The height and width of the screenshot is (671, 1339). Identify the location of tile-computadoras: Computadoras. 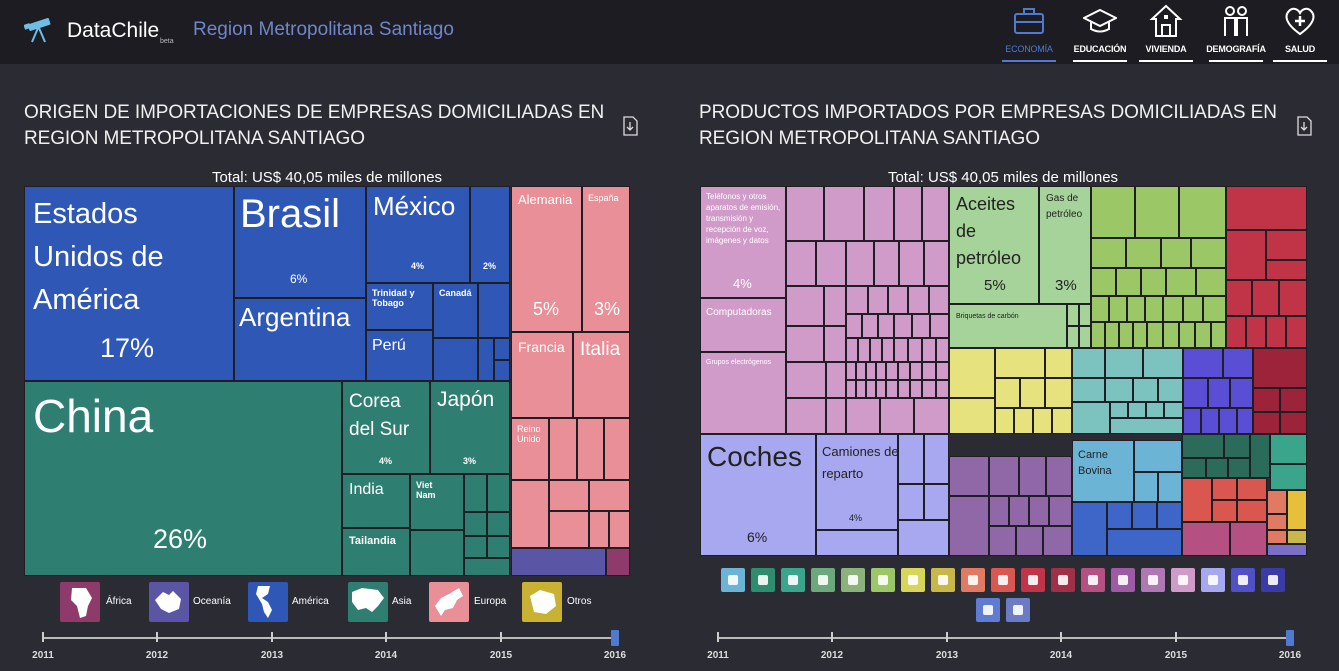
(743, 325).